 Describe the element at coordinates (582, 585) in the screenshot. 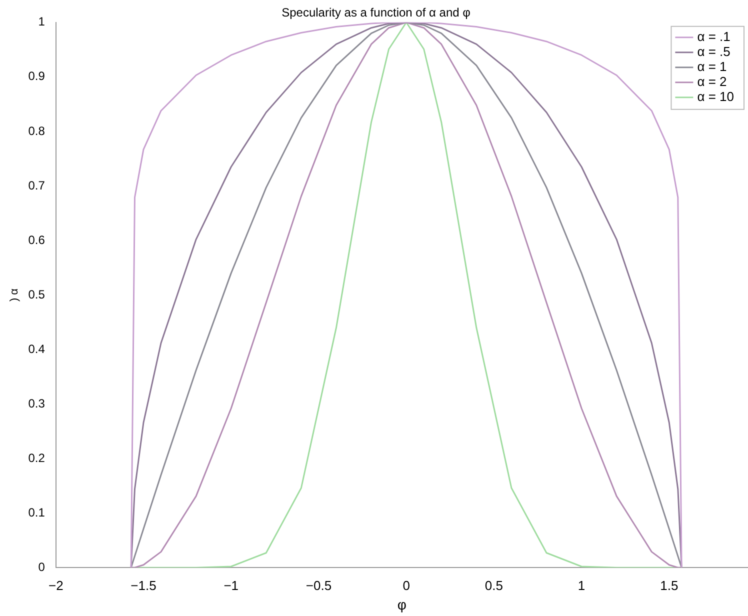

I see `x-tick-label: 1` at that location.